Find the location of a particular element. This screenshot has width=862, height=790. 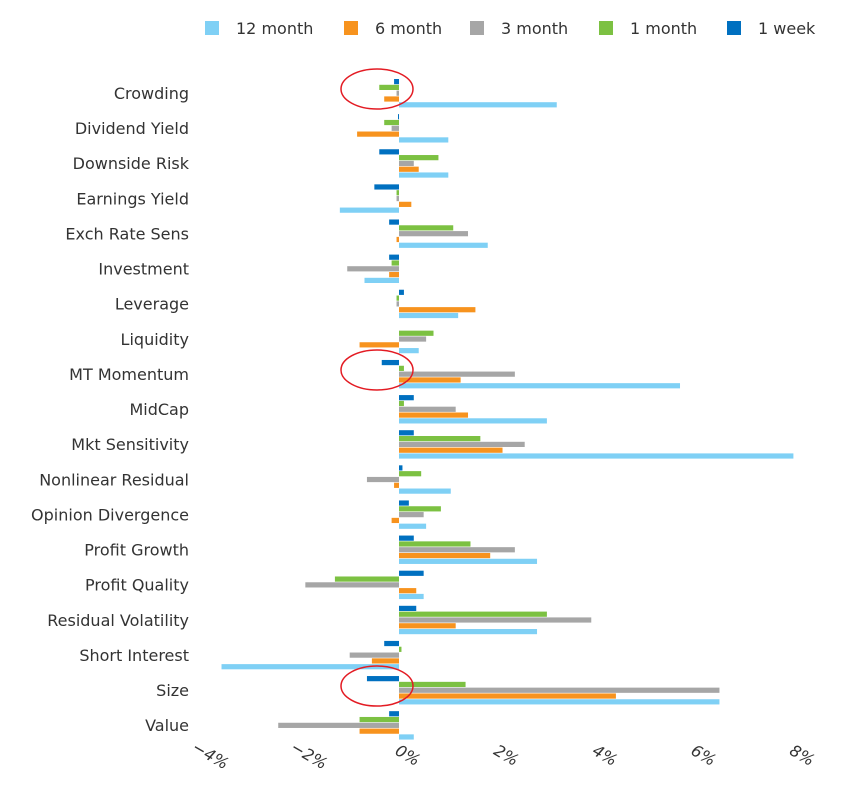

legend-label: 1 week is located at coordinates (787, 28).